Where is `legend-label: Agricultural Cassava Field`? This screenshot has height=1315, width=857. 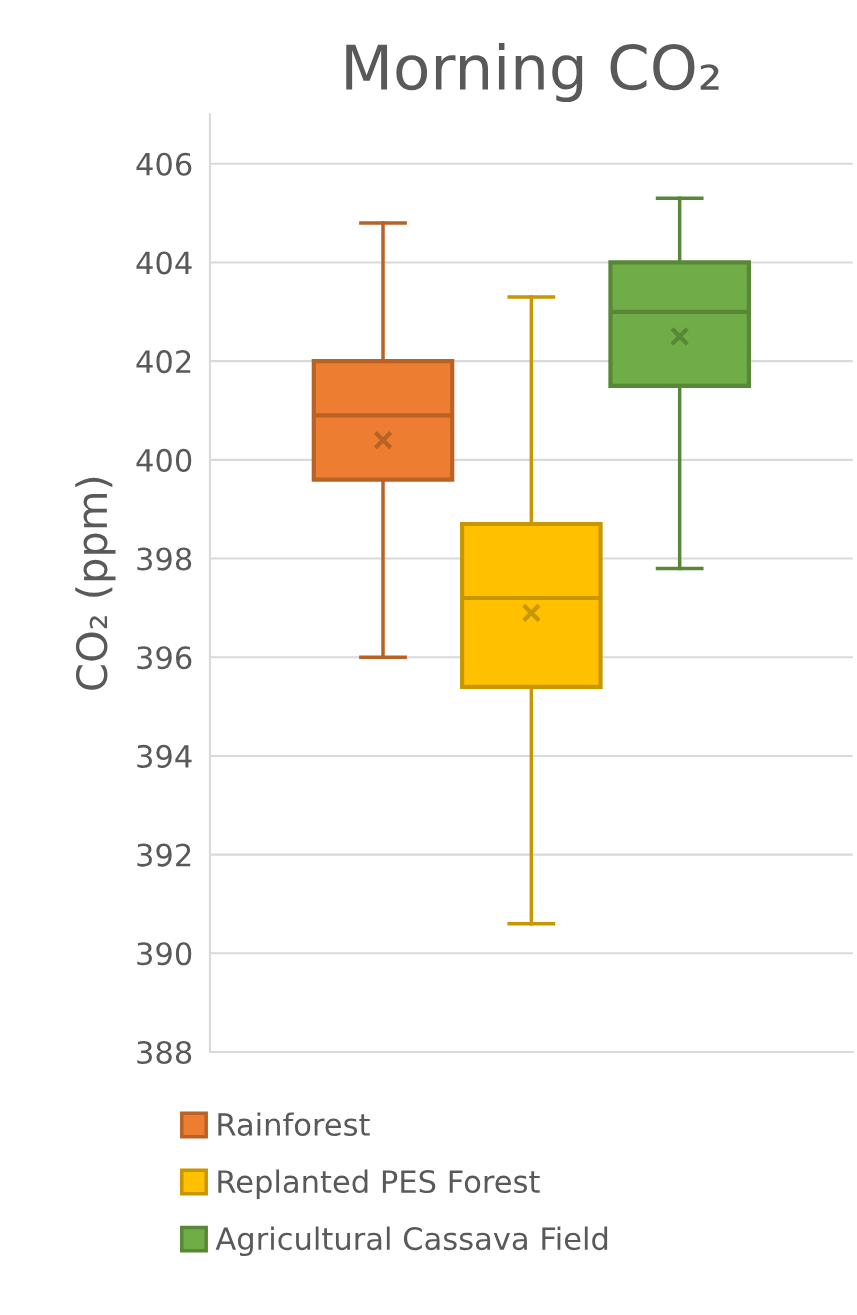
legend-label: Agricultural Cassava Field is located at coordinates (411, 1241).